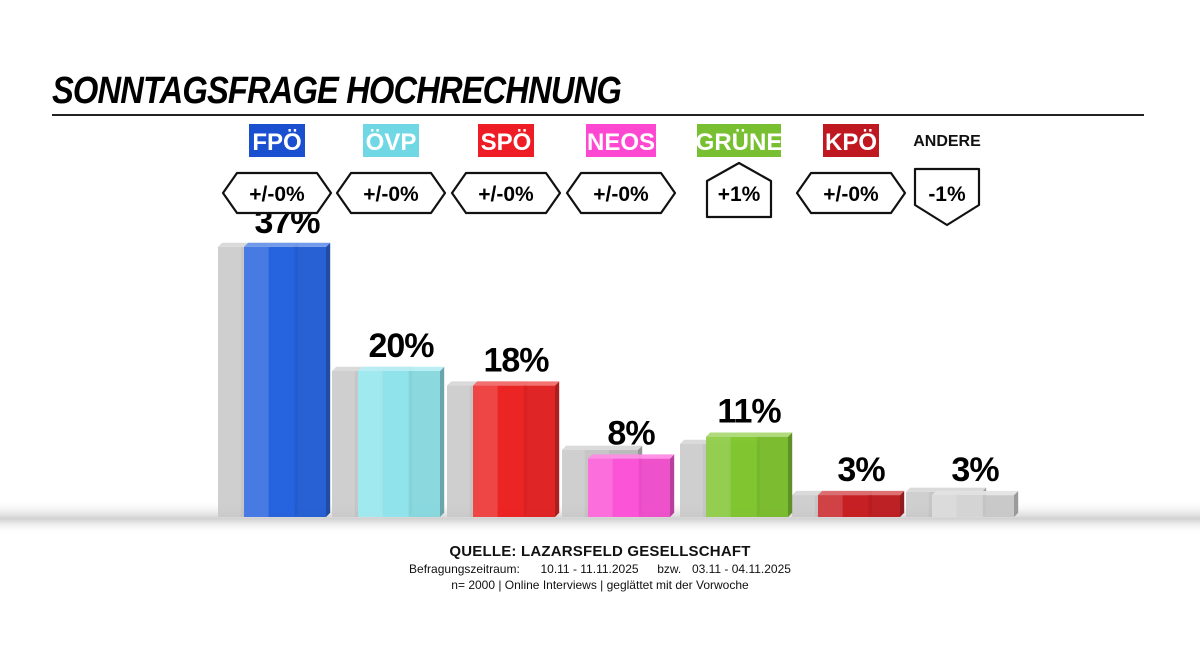 This screenshot has width=1200, height=671. I want to click on source-text: QUELLE: LAZARSFELD GESELLSCHAFT, so click(600, 551).